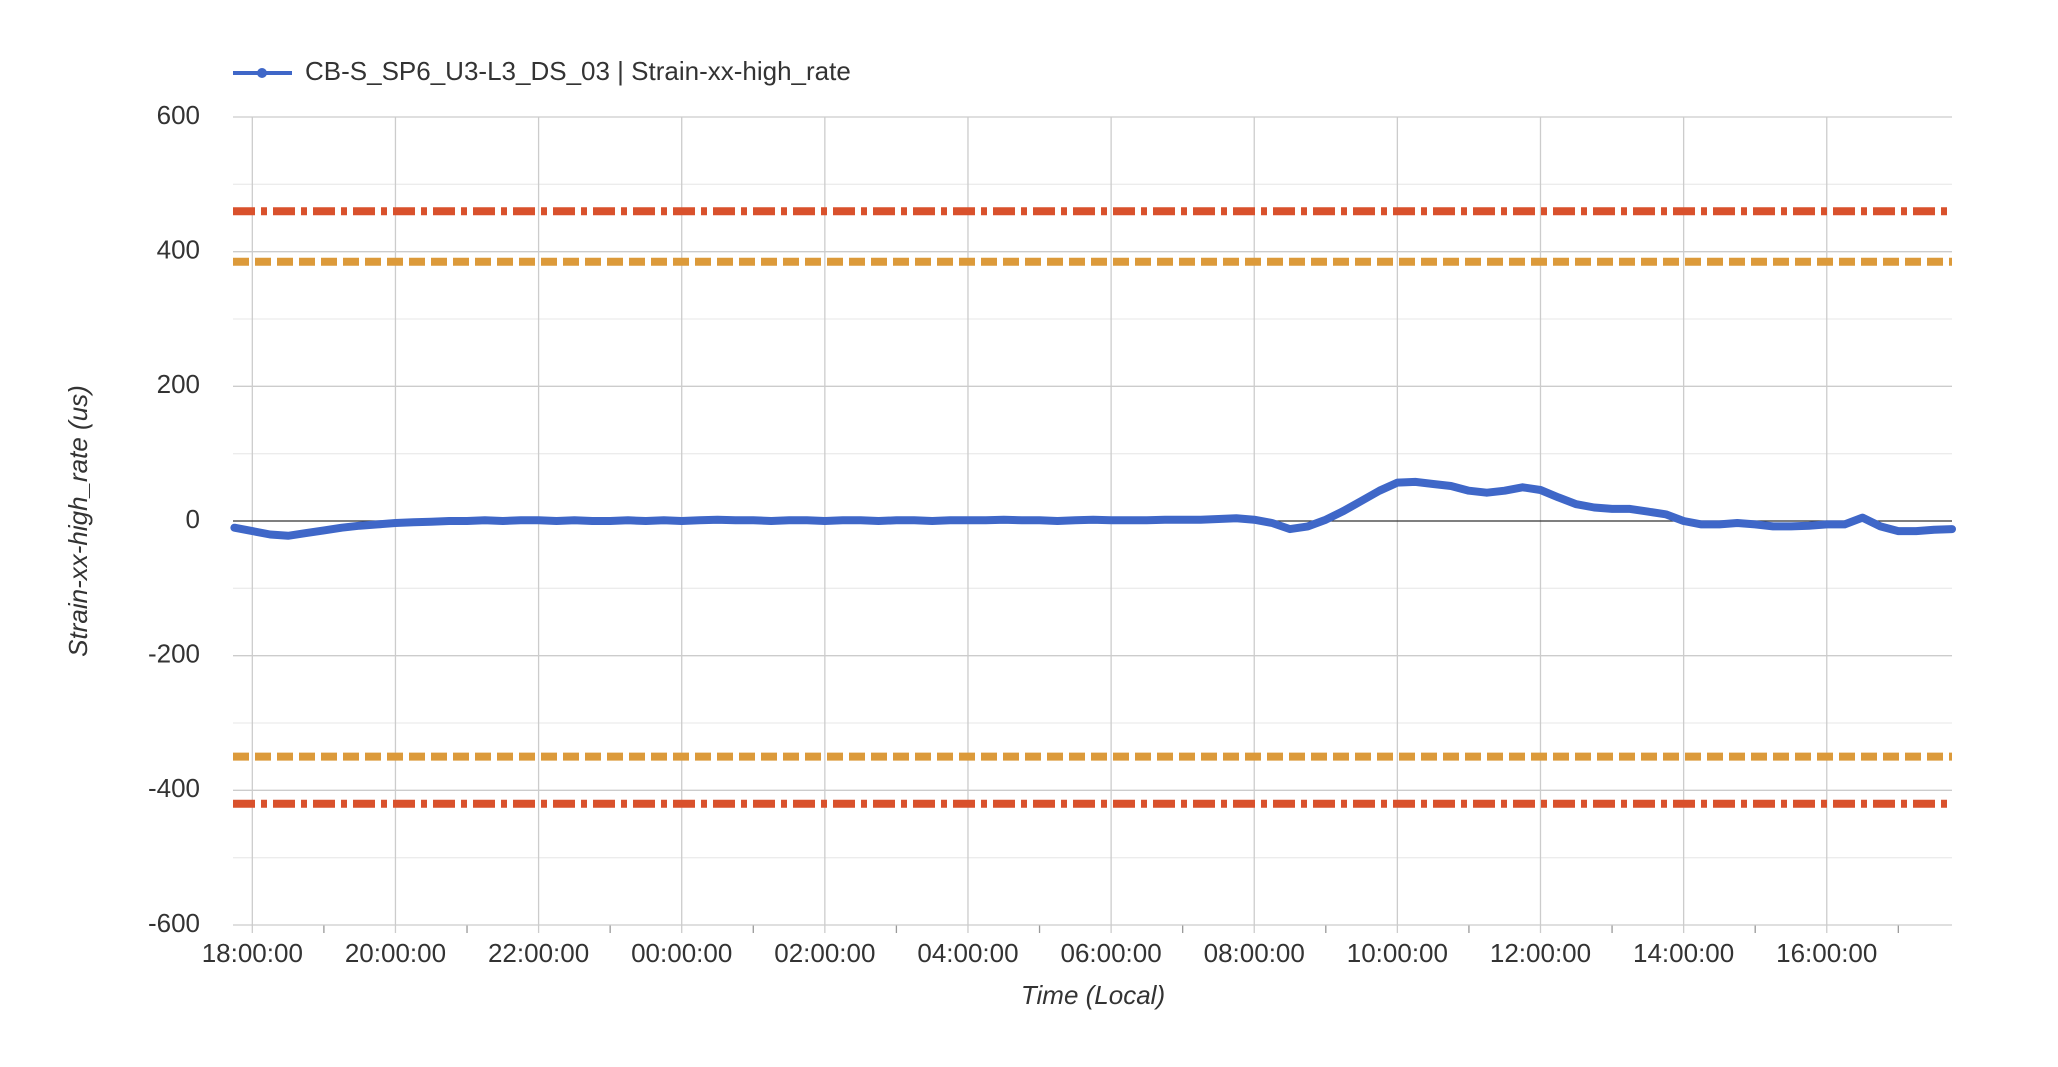  I want to click on x-tick-label: 22:00:00, so click(538, 953).